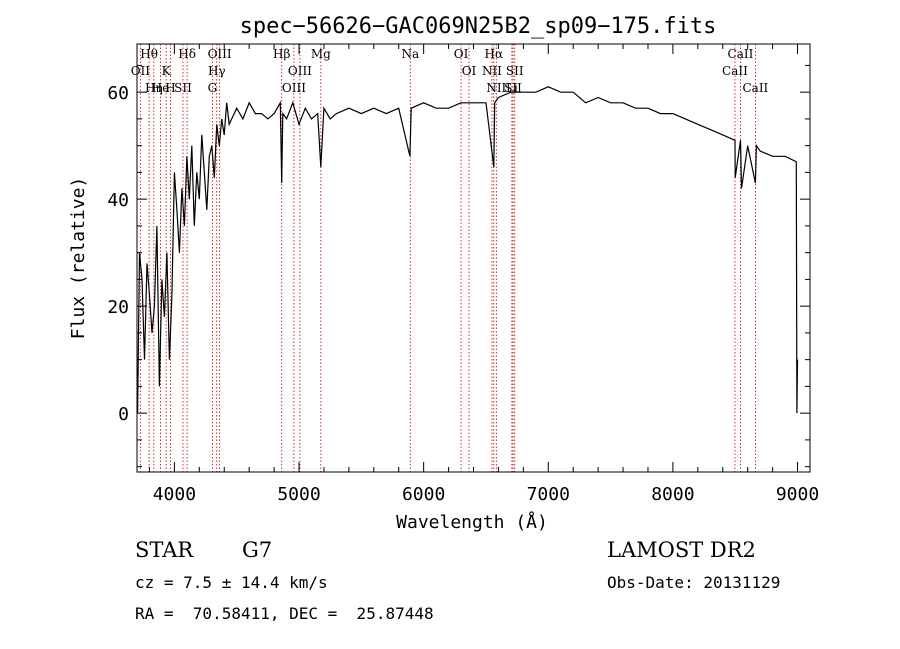 The width and height of the screenshot is (900, 649). I want to click on line-marker-label: Hδ, so click(187, 54).